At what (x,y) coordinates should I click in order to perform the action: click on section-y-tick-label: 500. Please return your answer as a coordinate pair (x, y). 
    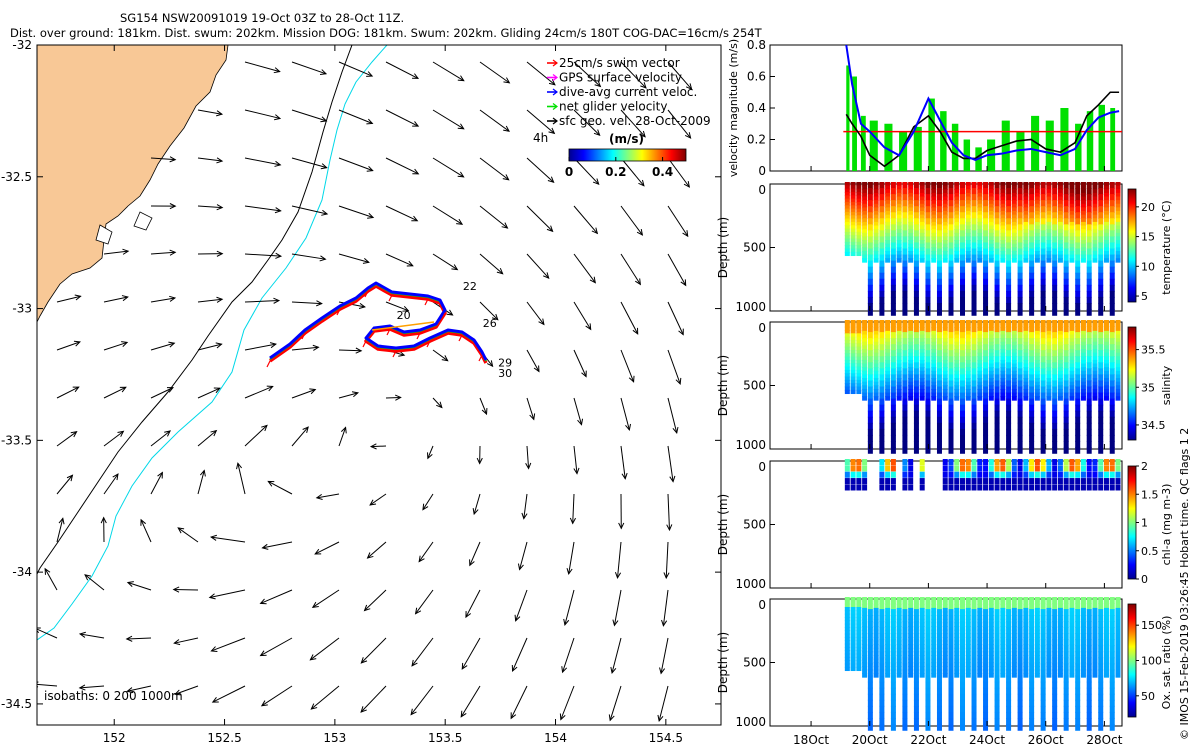
    Looking at the image, I should click on (754, 386).